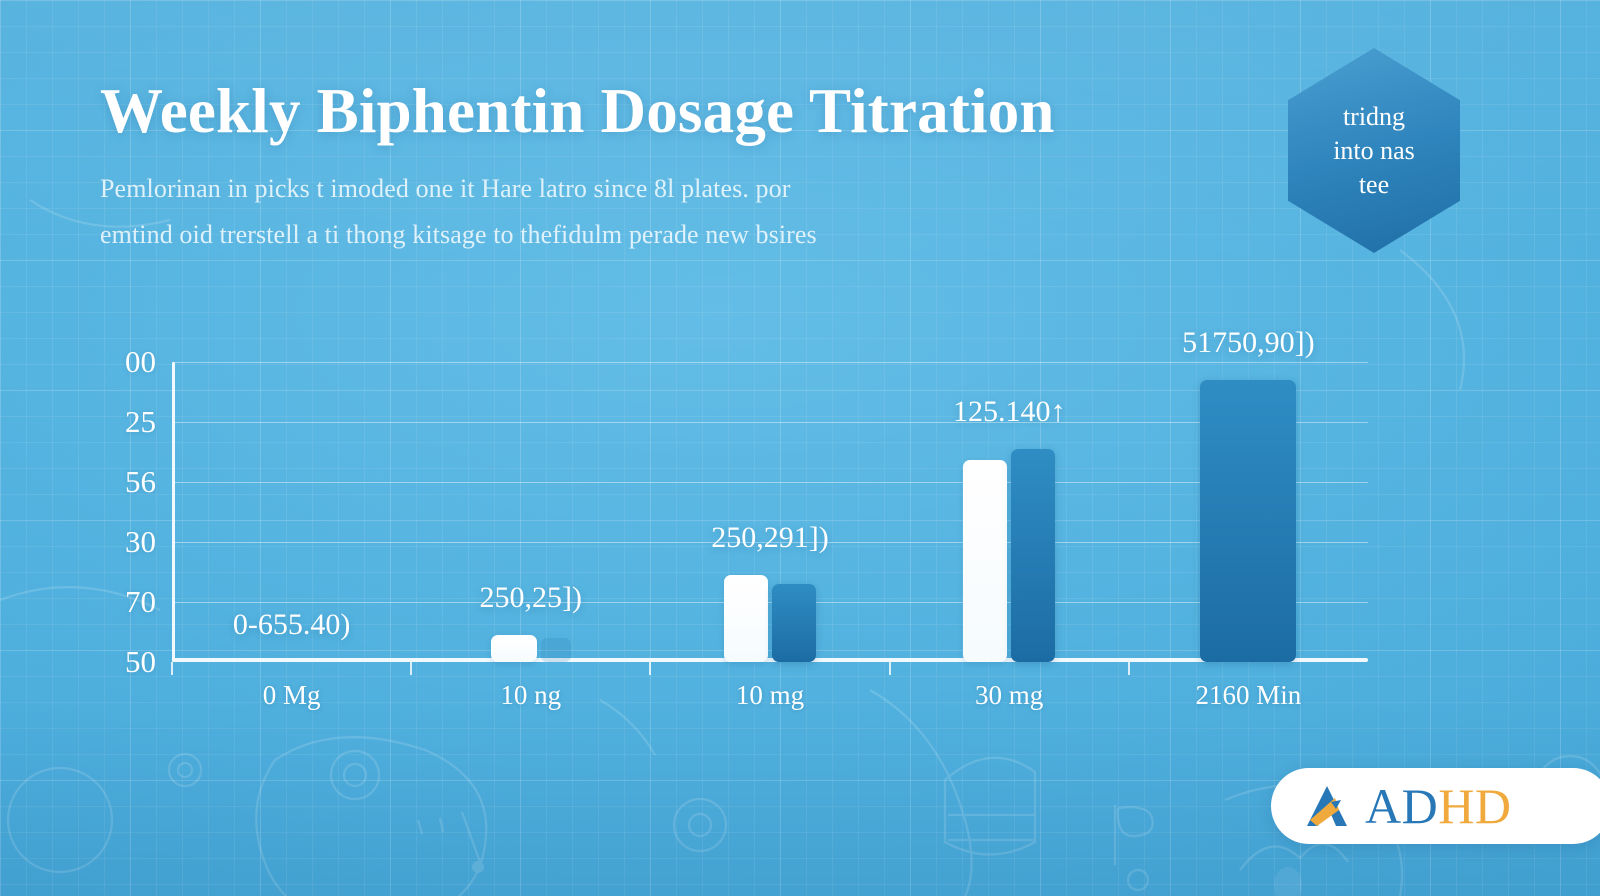 This screenshot has height=896, width=1600. Describe the element at coordinates (140, 541) in the screenshot. I see `chart-y-tick-label: 30` at that location.